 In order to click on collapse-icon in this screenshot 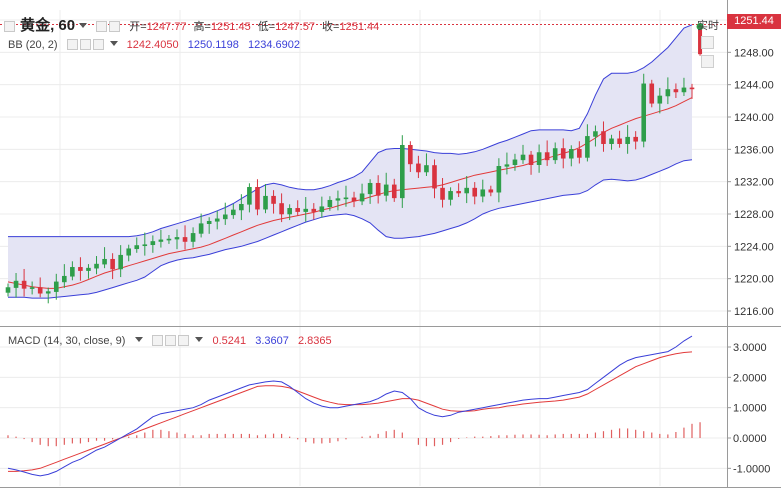, I will do `click(9, 26)`.